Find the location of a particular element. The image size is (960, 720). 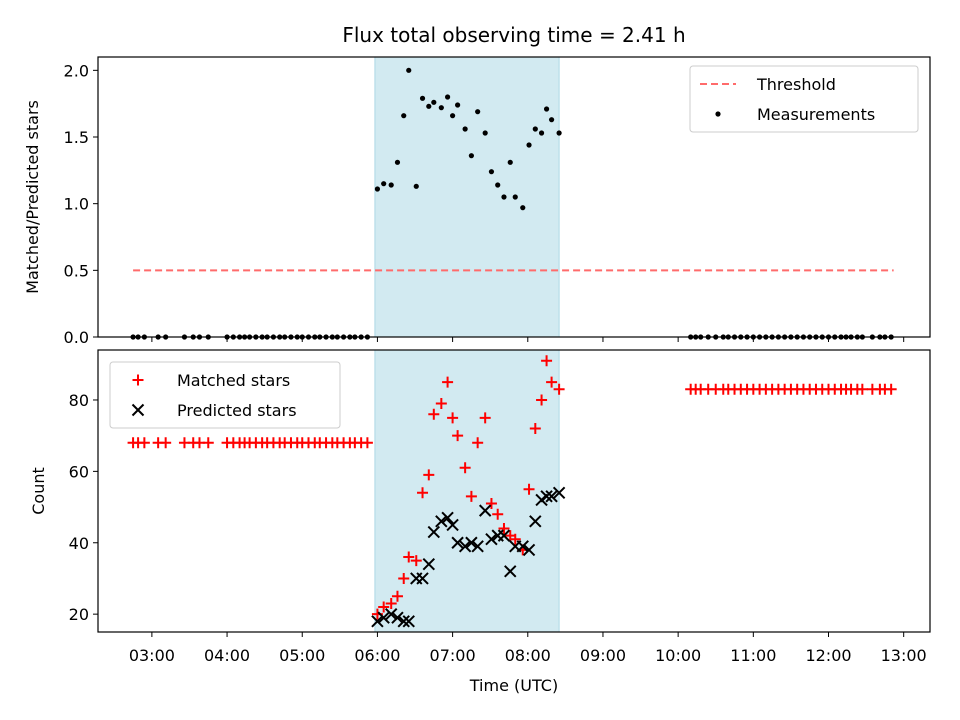

bottom-x-tick-label: 13:00 is located at coordinates (904, 655).